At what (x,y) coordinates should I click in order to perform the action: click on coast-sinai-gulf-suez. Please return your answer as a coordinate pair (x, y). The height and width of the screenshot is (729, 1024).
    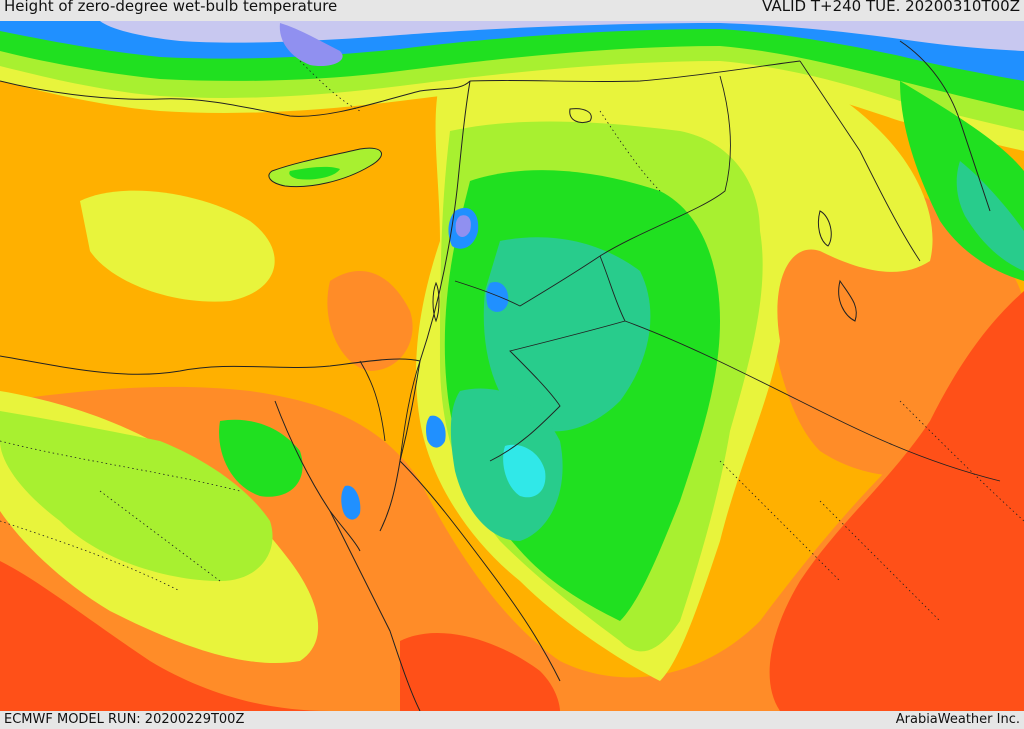
    Looking at the image, I should click on (317, 476).